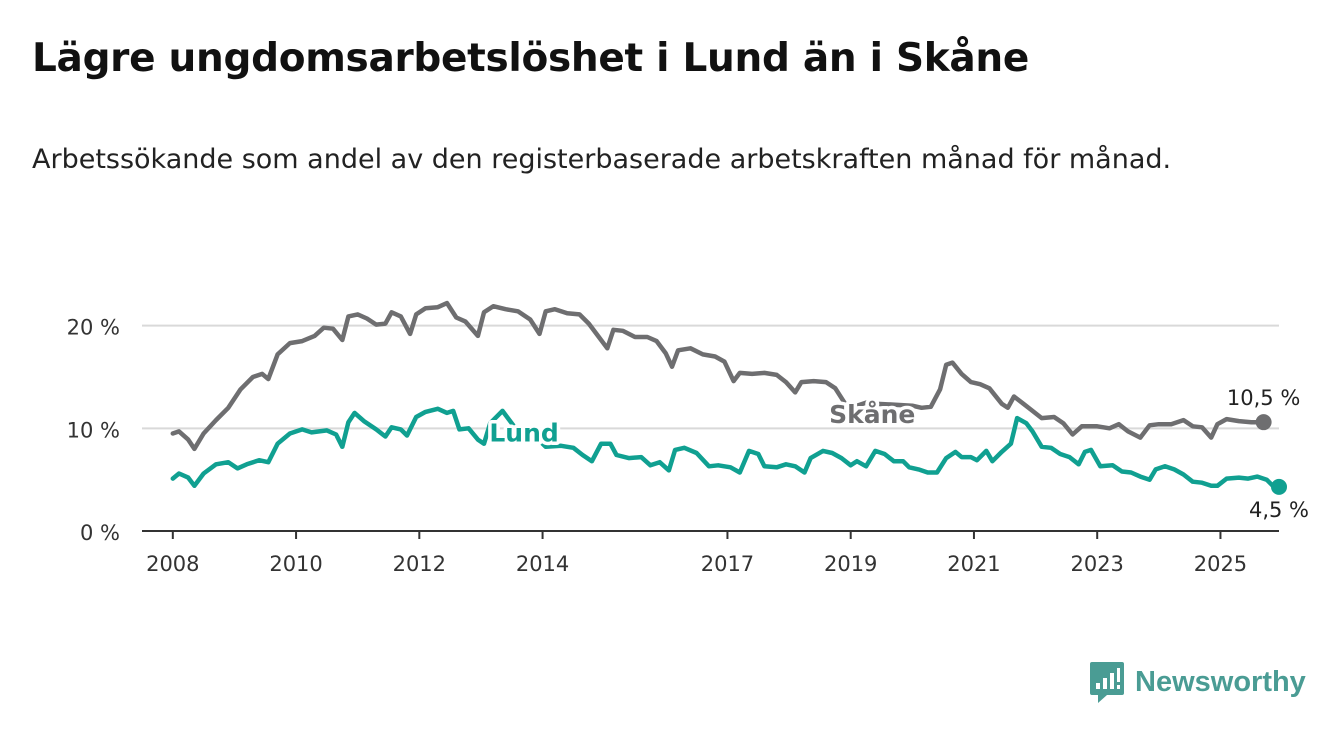  What do you see at coordinates (100, 533) in the screenshot?
I see `y-tick-label: 0 %` at bounding box center [100, 533].